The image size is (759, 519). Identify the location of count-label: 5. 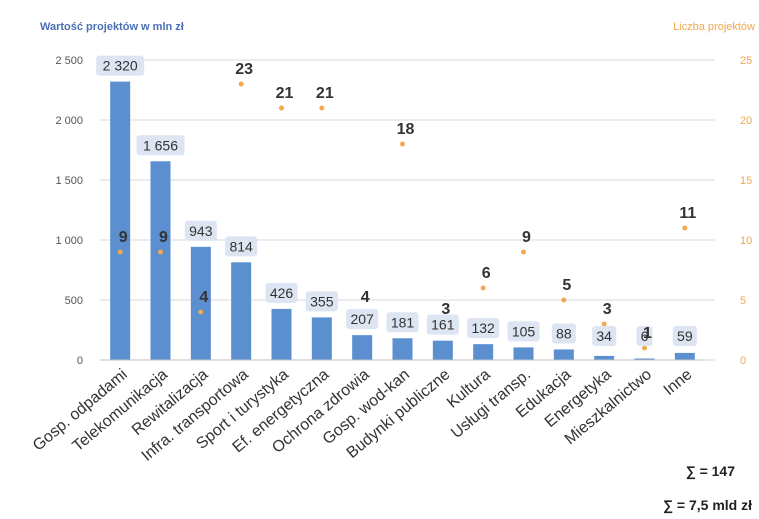
(566, 285).